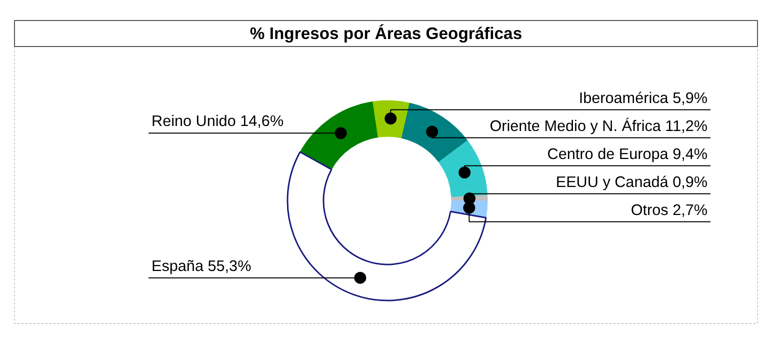 This screenshot has height=343, width=771. What do you see at coordinates (632, 182) in the screenshot?
I see `slice-label: EEUU y Canadá 0,9%` at bounding box center [632, 182].